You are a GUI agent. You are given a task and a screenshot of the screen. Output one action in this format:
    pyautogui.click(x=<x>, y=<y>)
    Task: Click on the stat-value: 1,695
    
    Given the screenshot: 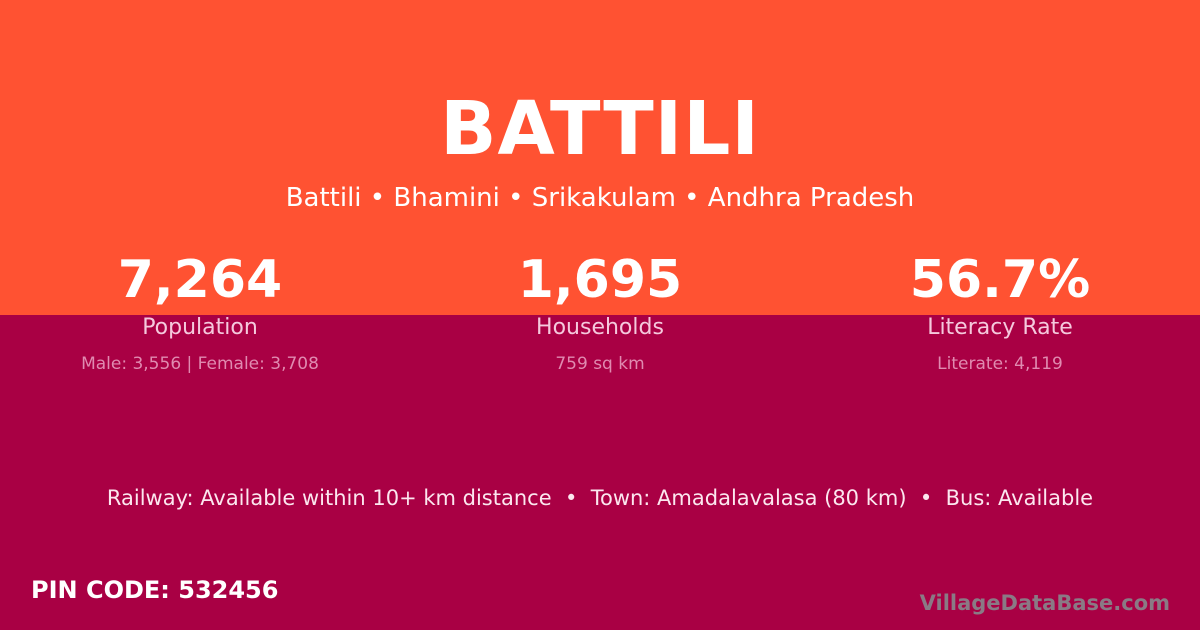 What is the action you would take?
    pyautogui.click(x=600, y=280)
    